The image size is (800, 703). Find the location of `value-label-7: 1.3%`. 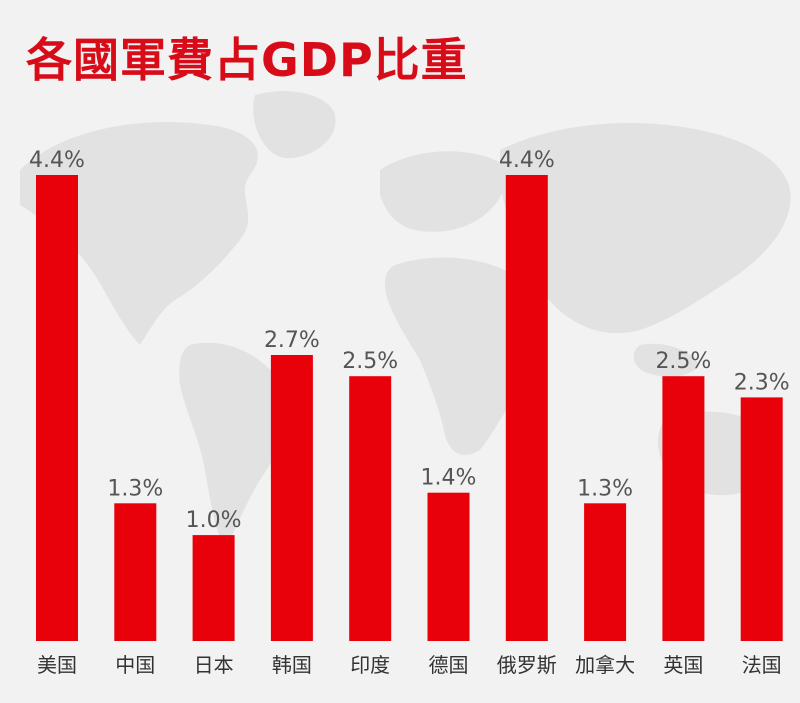

value-label-7: 1.3% is located at coordinates (605, 488).